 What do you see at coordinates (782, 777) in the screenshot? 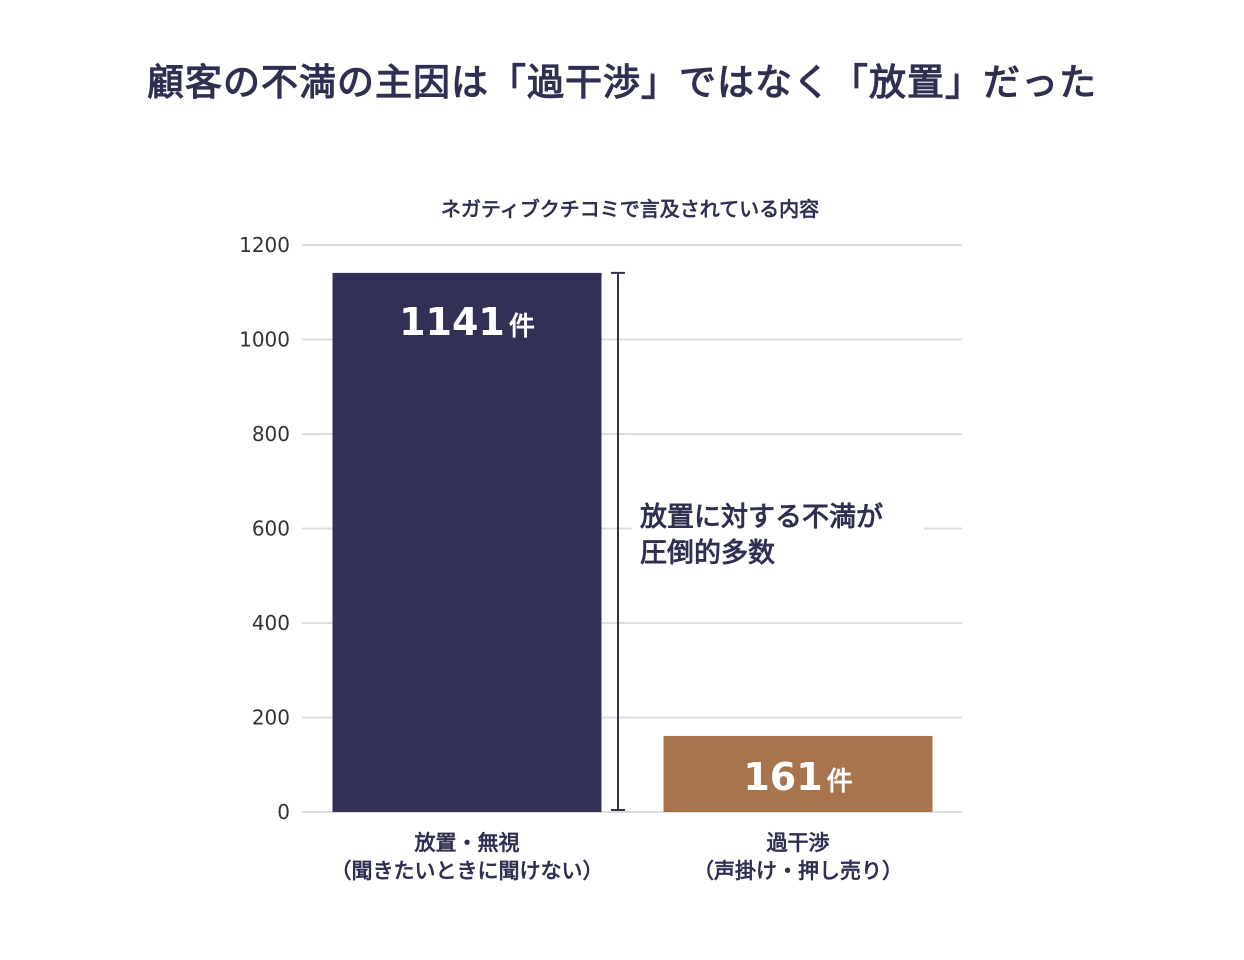
I see `bar-value-number-2: 161` at bounding box center [782, 777].